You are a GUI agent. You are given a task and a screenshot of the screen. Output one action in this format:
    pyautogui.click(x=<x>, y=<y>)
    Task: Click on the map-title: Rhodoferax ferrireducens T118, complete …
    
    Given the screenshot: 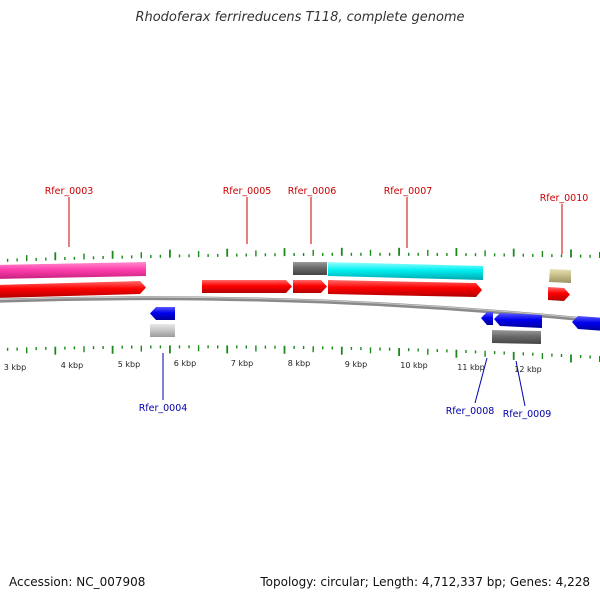 What is the action you would take?
    pyautogui.click(x=300, y=17)
    